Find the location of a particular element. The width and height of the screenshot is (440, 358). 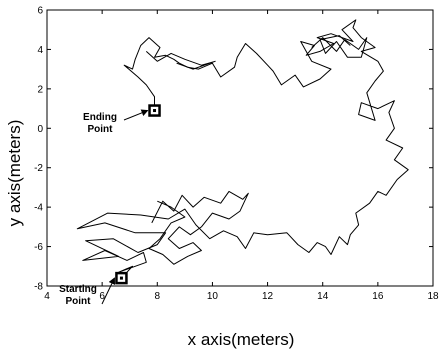

x-axis-title: x axis(meters) is located at coordinates (241, 339).